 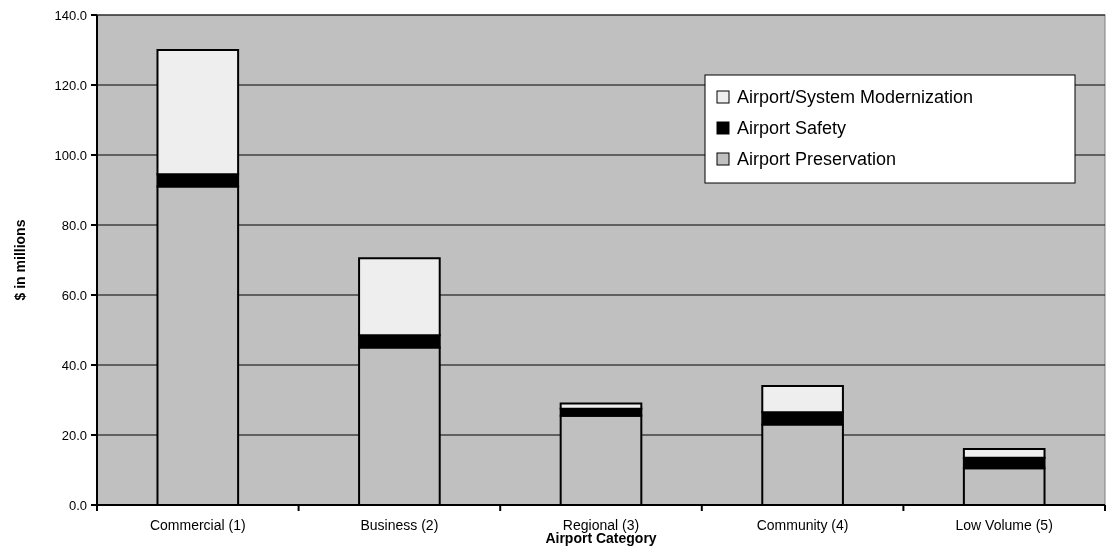 What do you see at coordinates (197, 525) in the screenshot?
I see `x-tick-label: Commercial (1)` at bounding box center [197, 525].